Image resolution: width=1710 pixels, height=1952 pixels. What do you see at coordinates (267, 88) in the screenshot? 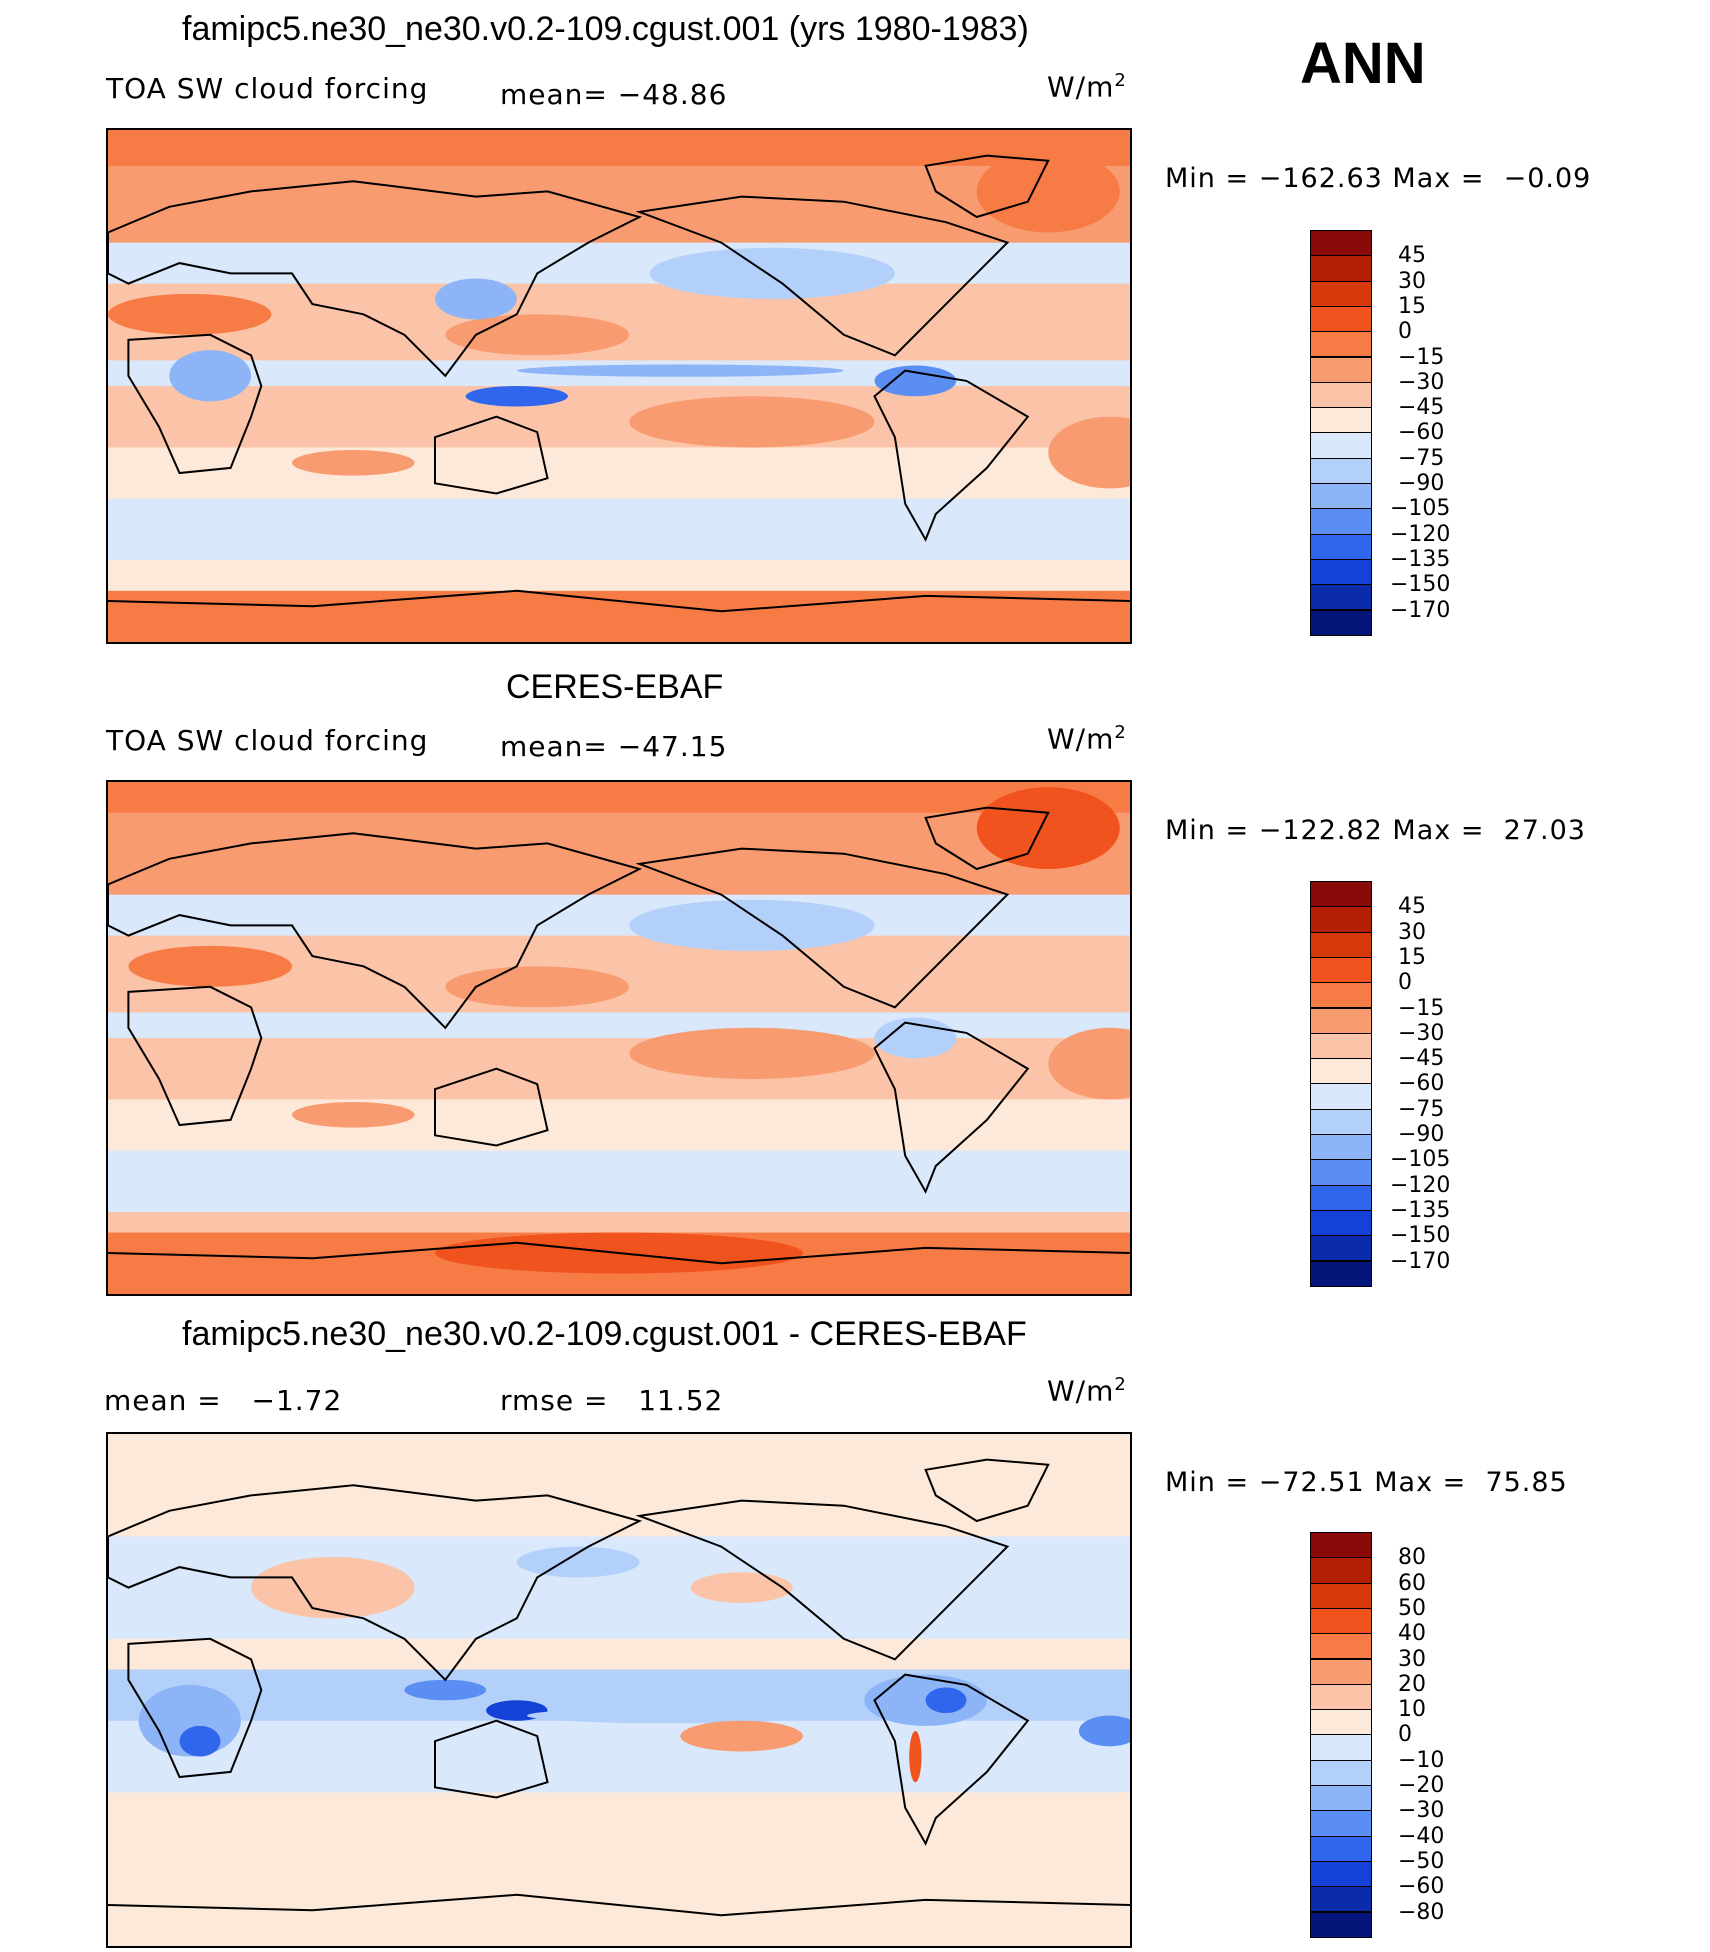
I see `panel-1-variable-label: TOA SW cloud forcing` at bounding box center [267, 88].